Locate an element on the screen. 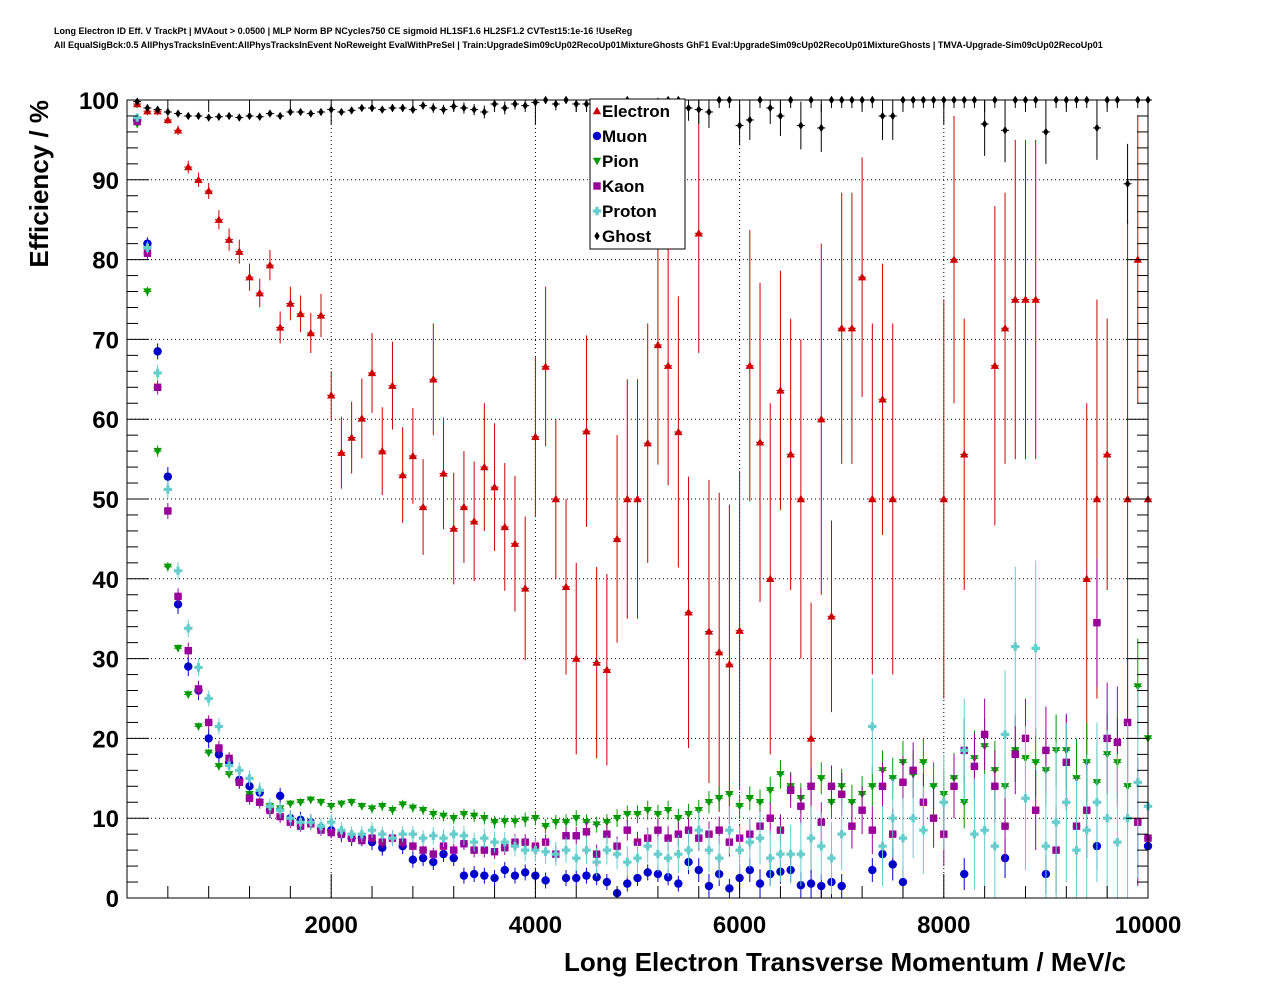 This screenshot has height=996, width=1276. legend-label-kaon: Kaon is located at coordinates (623, 186).